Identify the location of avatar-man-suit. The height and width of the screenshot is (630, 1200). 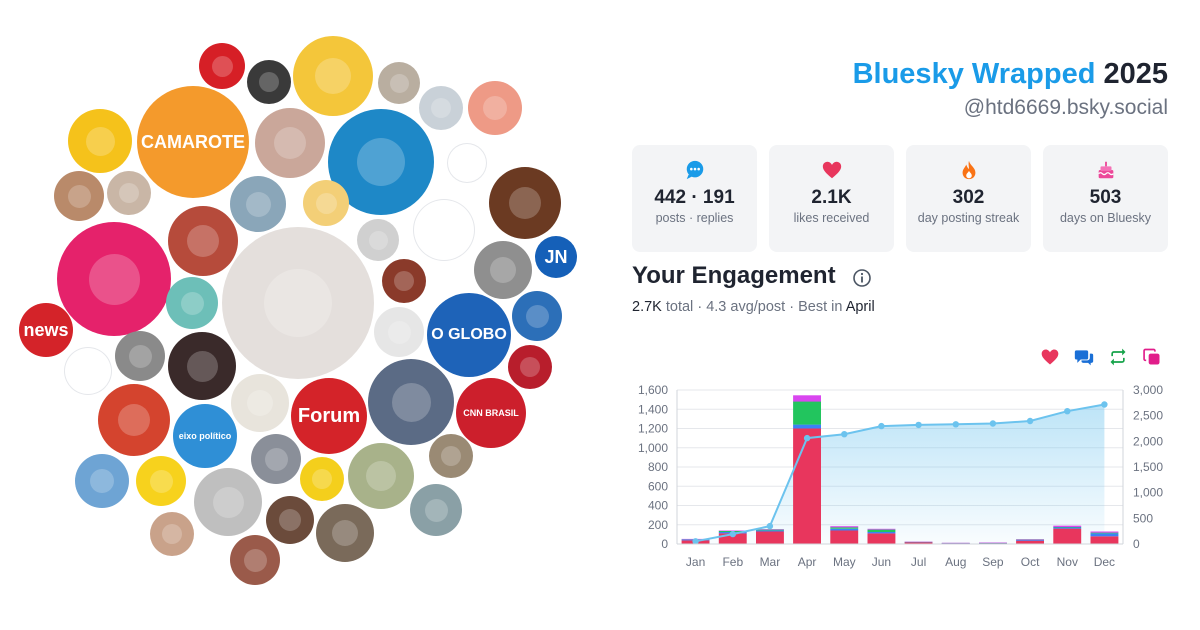
(276, 459).